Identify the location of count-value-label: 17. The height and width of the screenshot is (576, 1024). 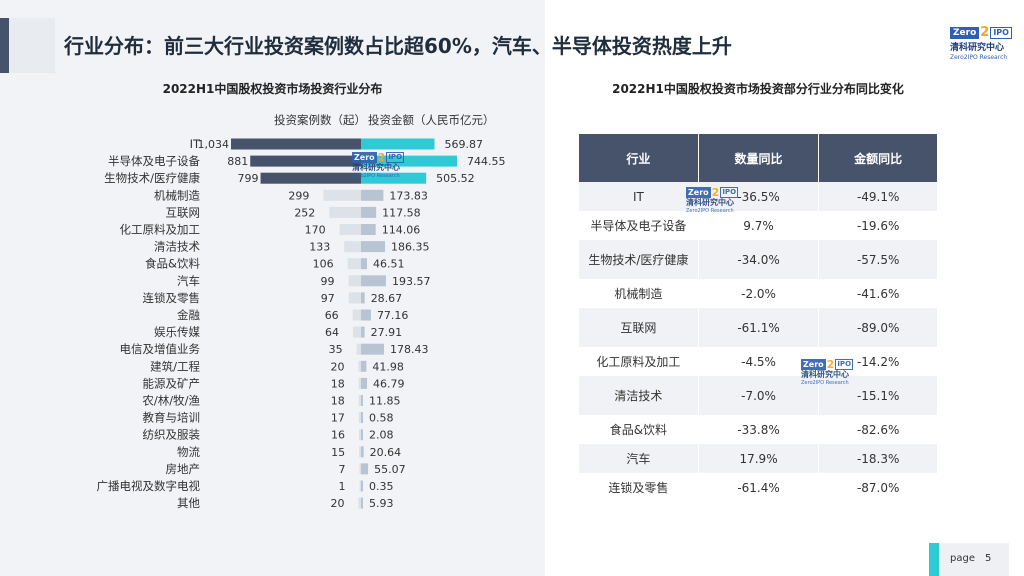
(338, 418).